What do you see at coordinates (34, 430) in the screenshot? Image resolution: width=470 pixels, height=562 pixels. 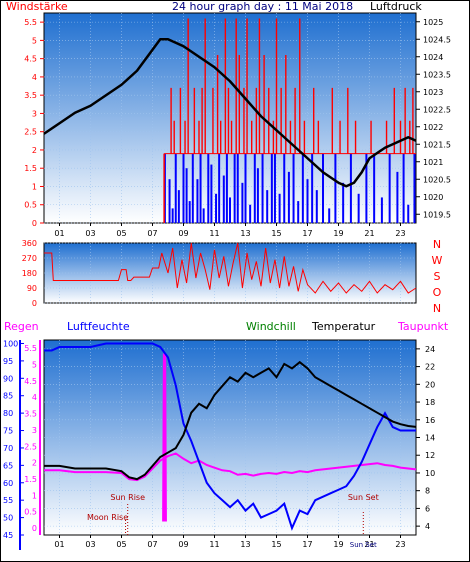 I see `rain-tick-label: 3` at bounding box center [34, 430].